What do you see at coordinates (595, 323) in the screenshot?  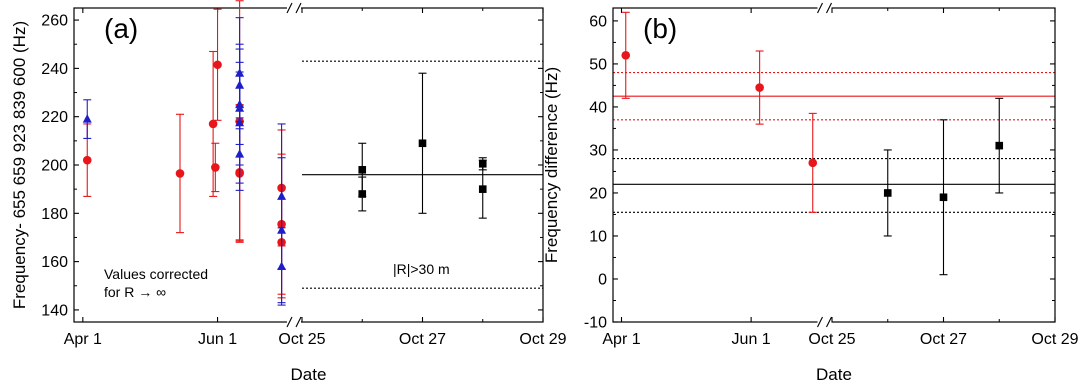 I see `y-tick-label: -10` at bounding box center [595, 323].